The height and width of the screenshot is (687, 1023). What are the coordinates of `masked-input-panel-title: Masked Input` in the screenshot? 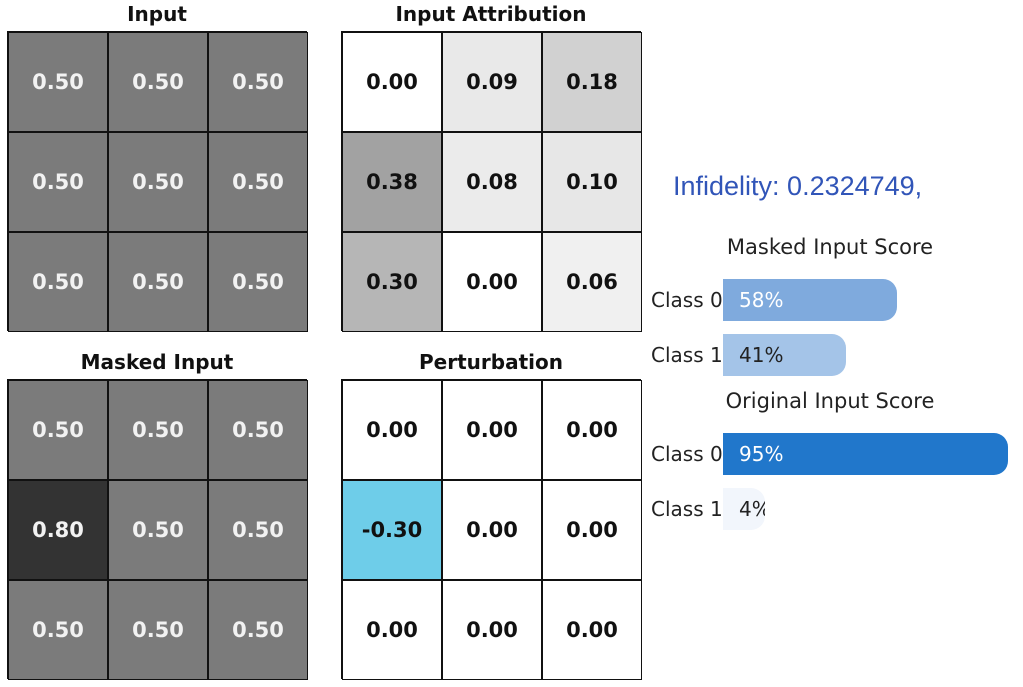 It's located at (157, 362).